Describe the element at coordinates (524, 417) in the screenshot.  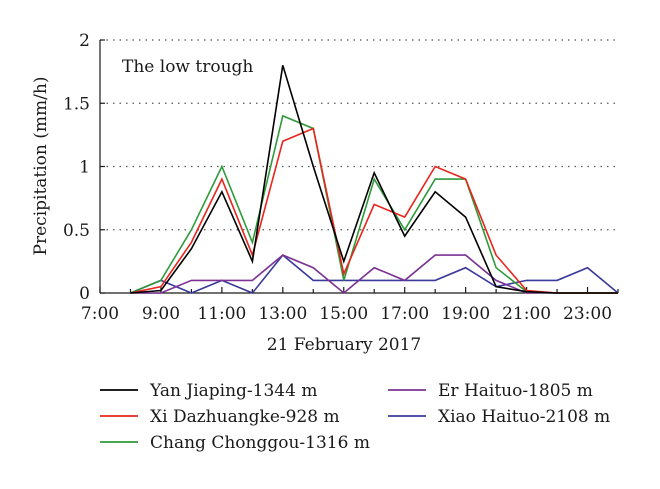
I see `legend-label: Xiao Haituo-2108 m` at that location.